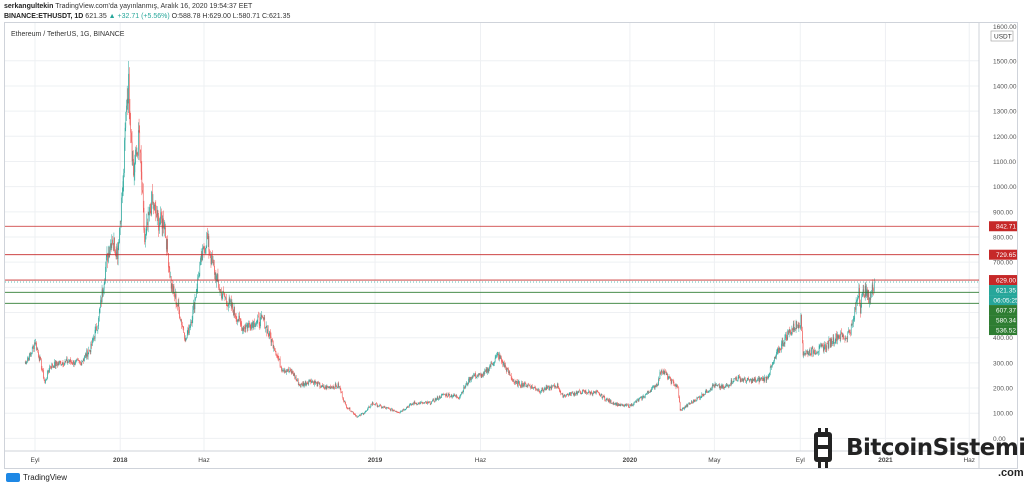 Image resolution: width=1024 pixels, height=489 pixels. Describe the element at coordinates (1003, 300) in the screenshot. I see `countdown-tag` at that location.